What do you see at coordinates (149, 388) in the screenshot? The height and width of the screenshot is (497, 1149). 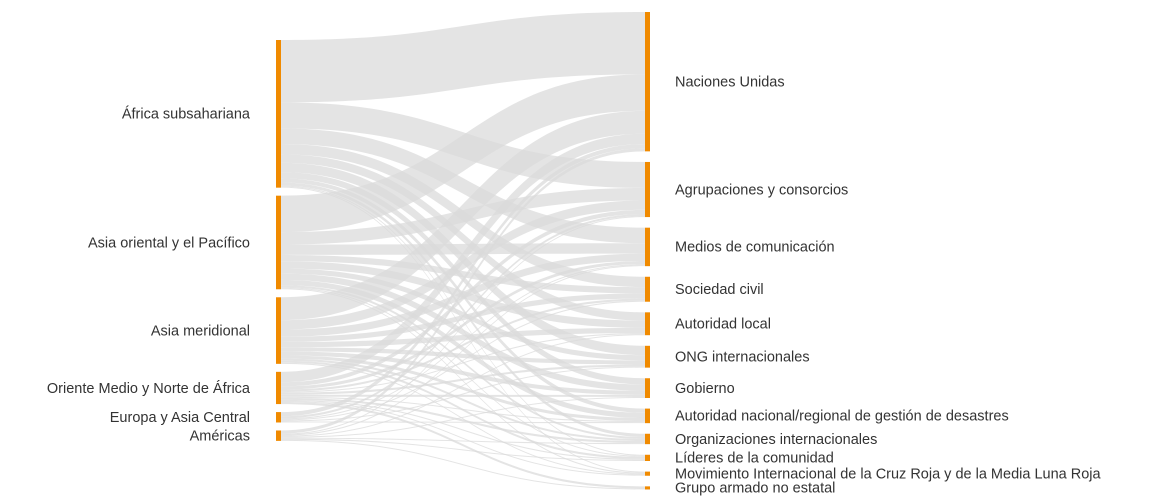 I see `node-label: Oriente Medio y Norte de África` at bounding box center [149, 388].